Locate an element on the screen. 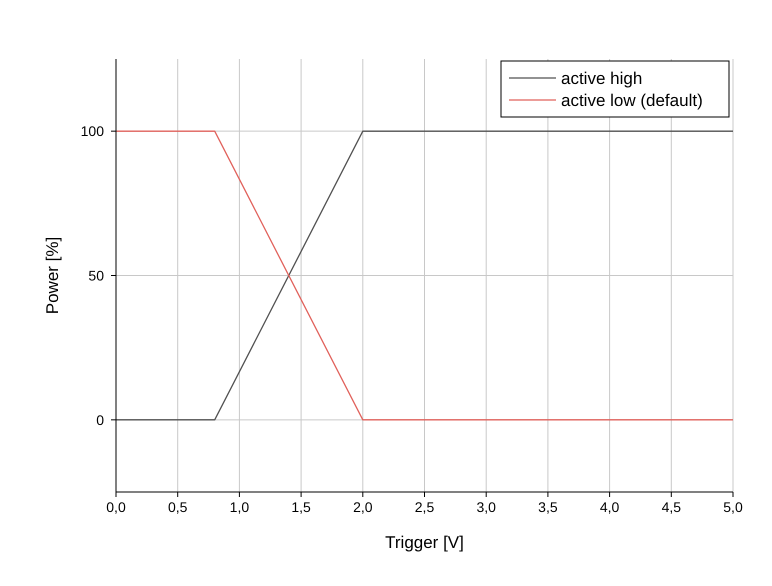 The width and height of the screenshot is (772, 586). y-axis-title: Power [%] is located at coordinates (52, 275).